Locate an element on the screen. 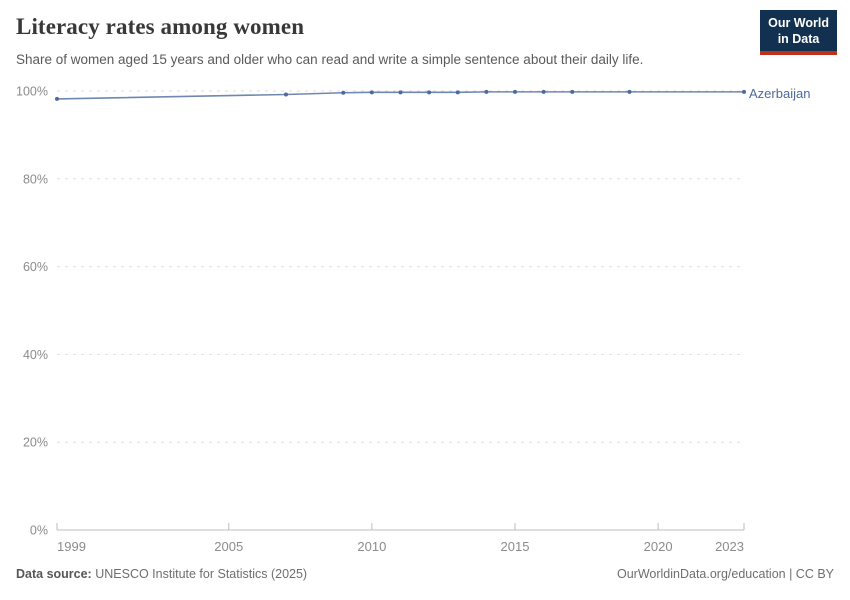  y-tick-label: 20% is located at coordinates (35, 443).